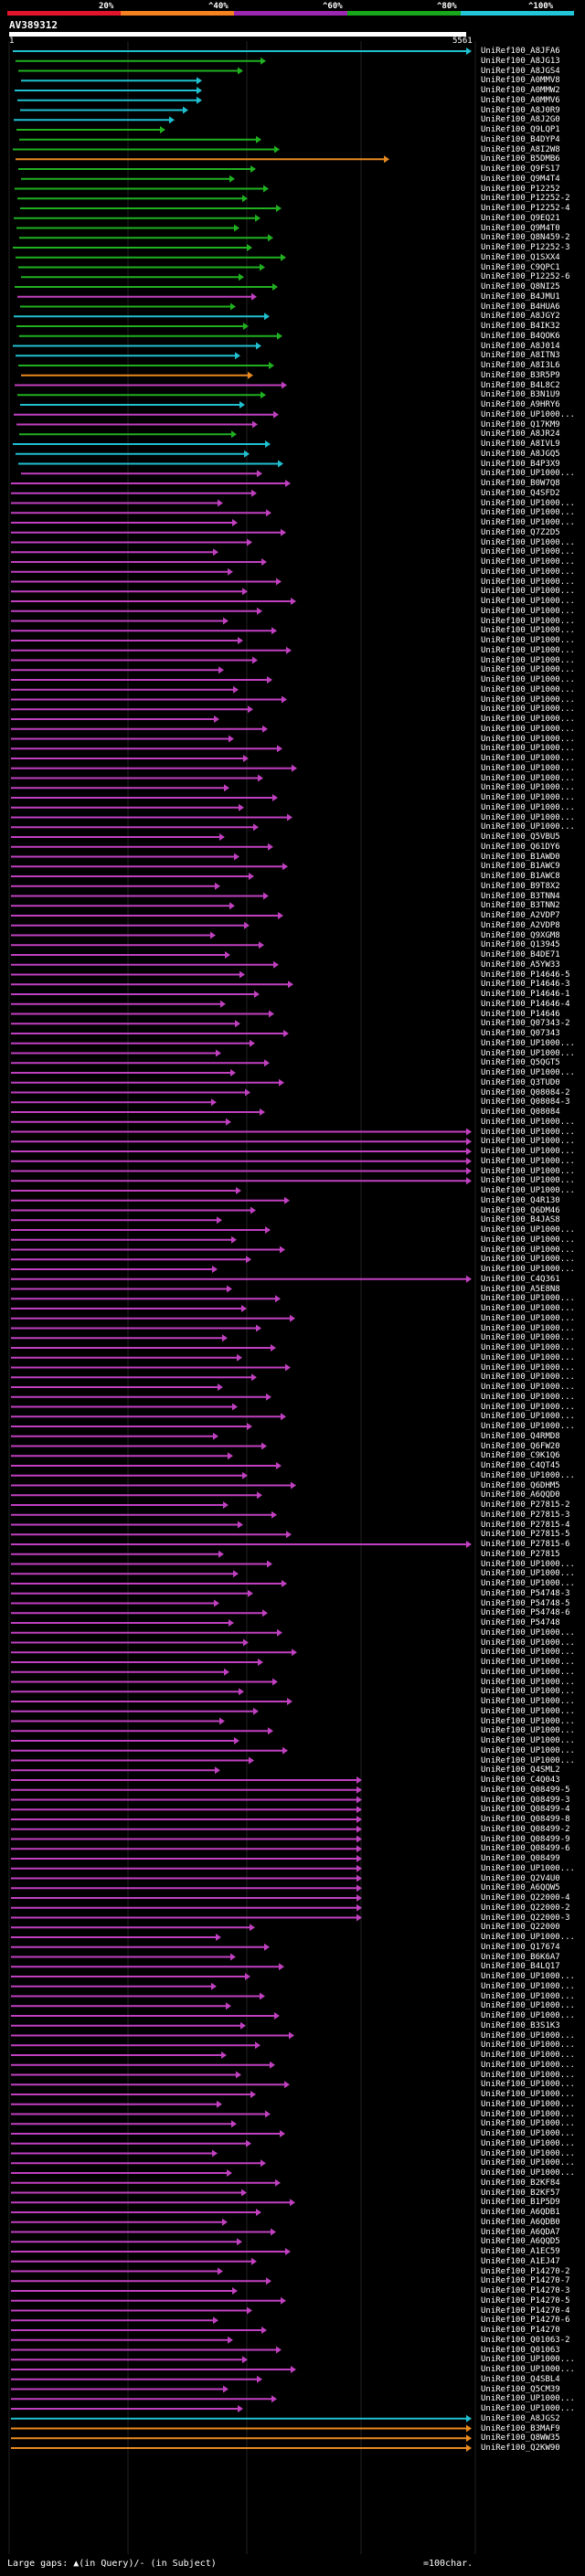 The image size is (585, 2576). I want to click on hit-label: UniRef100_Q1SXX4, so click(520, 257).